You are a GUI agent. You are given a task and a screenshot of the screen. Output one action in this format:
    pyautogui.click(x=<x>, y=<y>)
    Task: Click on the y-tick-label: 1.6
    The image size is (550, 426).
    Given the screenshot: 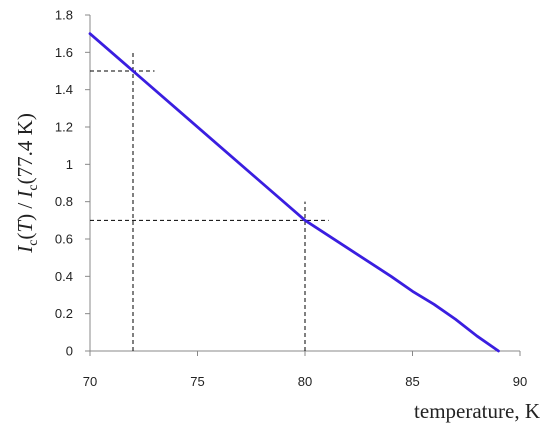 What is the action you would take?
    pyautogui.click(x=64, y=52)
    